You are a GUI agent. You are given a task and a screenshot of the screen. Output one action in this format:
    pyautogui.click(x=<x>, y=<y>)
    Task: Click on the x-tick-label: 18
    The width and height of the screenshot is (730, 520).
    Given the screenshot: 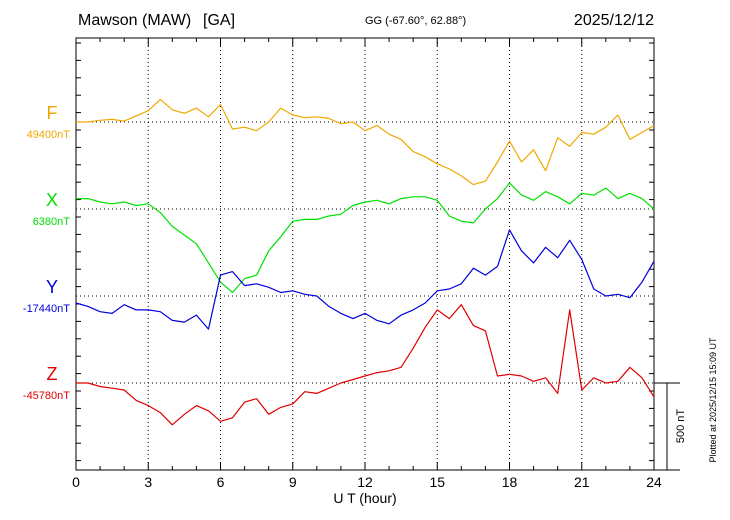 What is the action you would take?
    pyautogui.click(x=510, y=482)
    